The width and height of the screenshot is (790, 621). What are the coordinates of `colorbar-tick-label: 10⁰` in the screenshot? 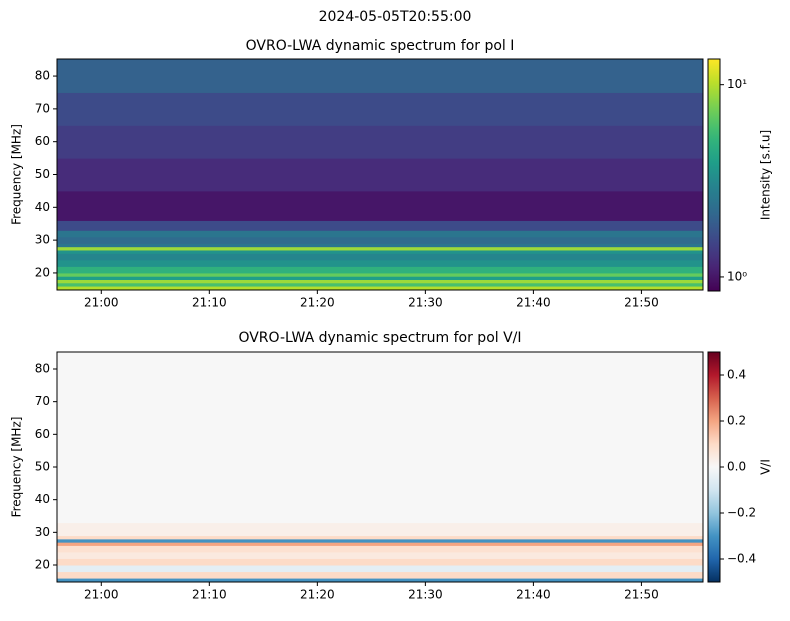 It's located at (737, 276).